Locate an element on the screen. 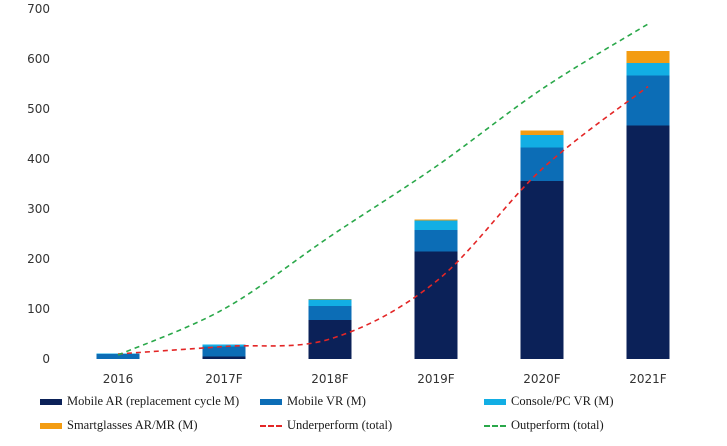  x-tick-label: 2017F is located at coordinates (224, 379).